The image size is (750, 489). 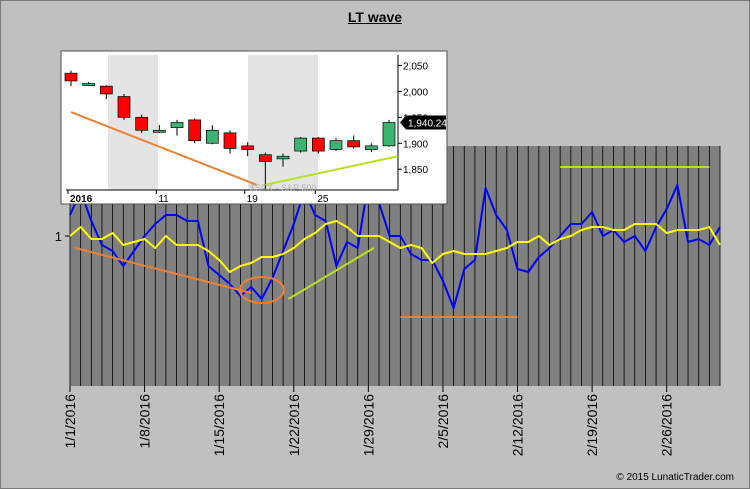 I want to click on x-tick-label: 2/26/2016, so click(x=667, y=425).